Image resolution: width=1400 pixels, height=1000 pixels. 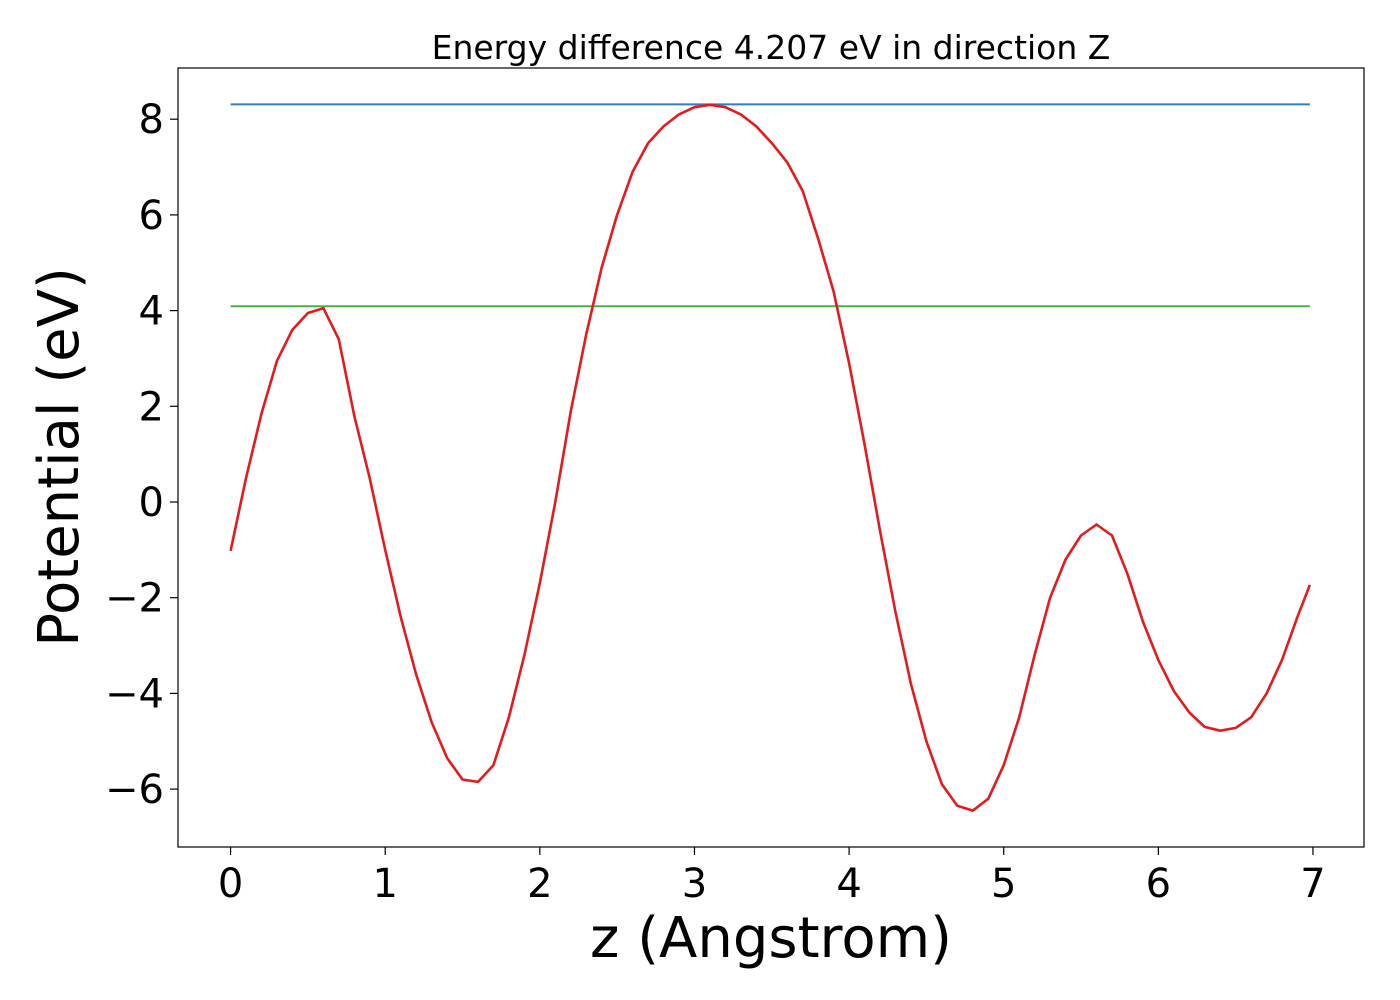 I want to click on x-tick-label: 3, so click(x=694, y=884).